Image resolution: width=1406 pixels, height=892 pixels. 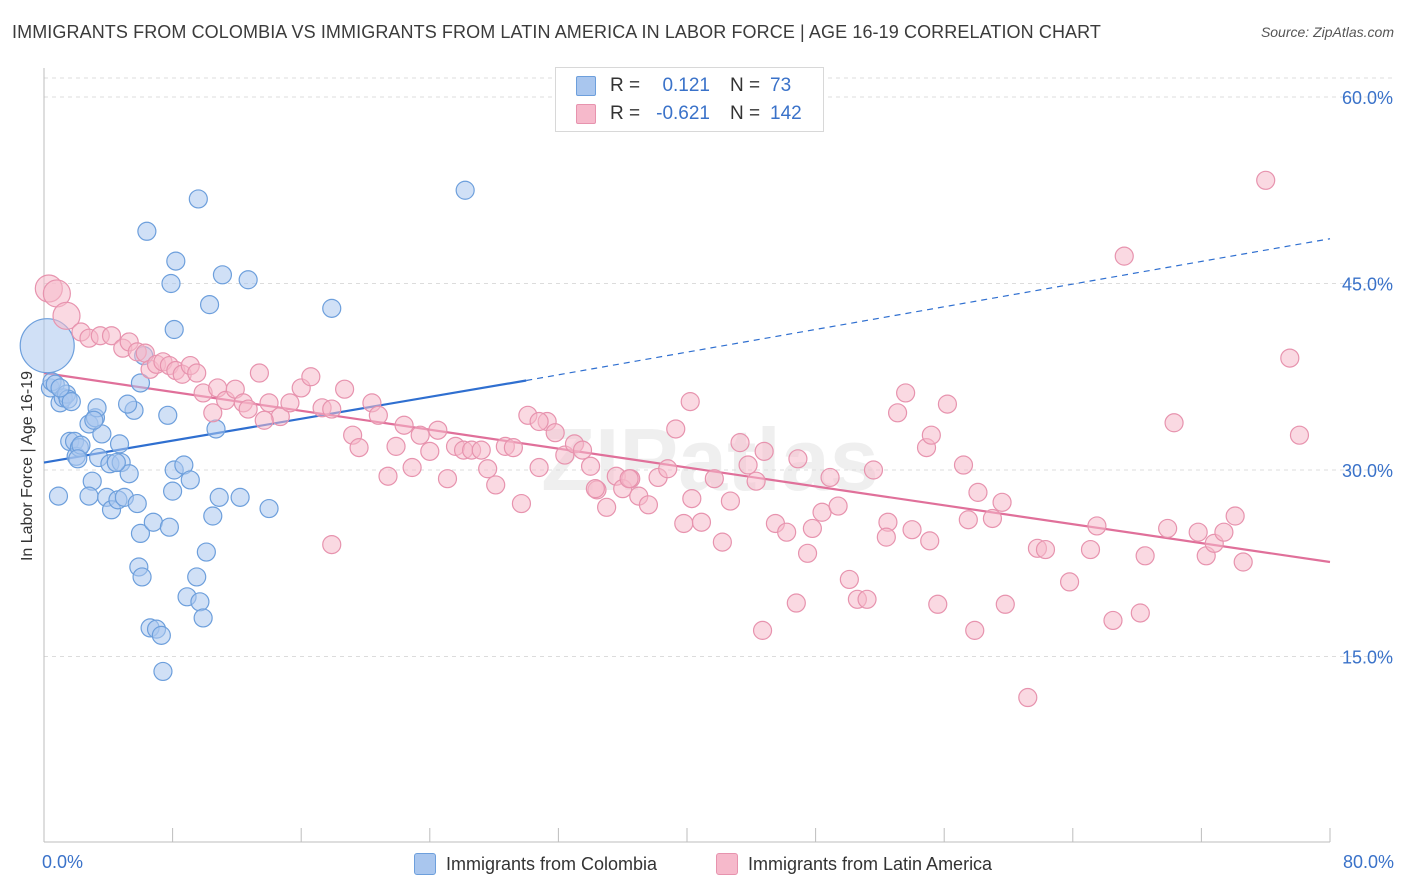 I want to click on legend-r-value: -0.621, so click(x=683, y=113).